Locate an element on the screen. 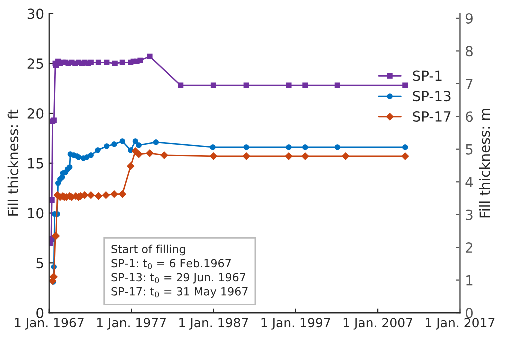 The width and height of the screenshot is (520, 344). y2-tick-label: 5 is located at coordinates (469, 149).